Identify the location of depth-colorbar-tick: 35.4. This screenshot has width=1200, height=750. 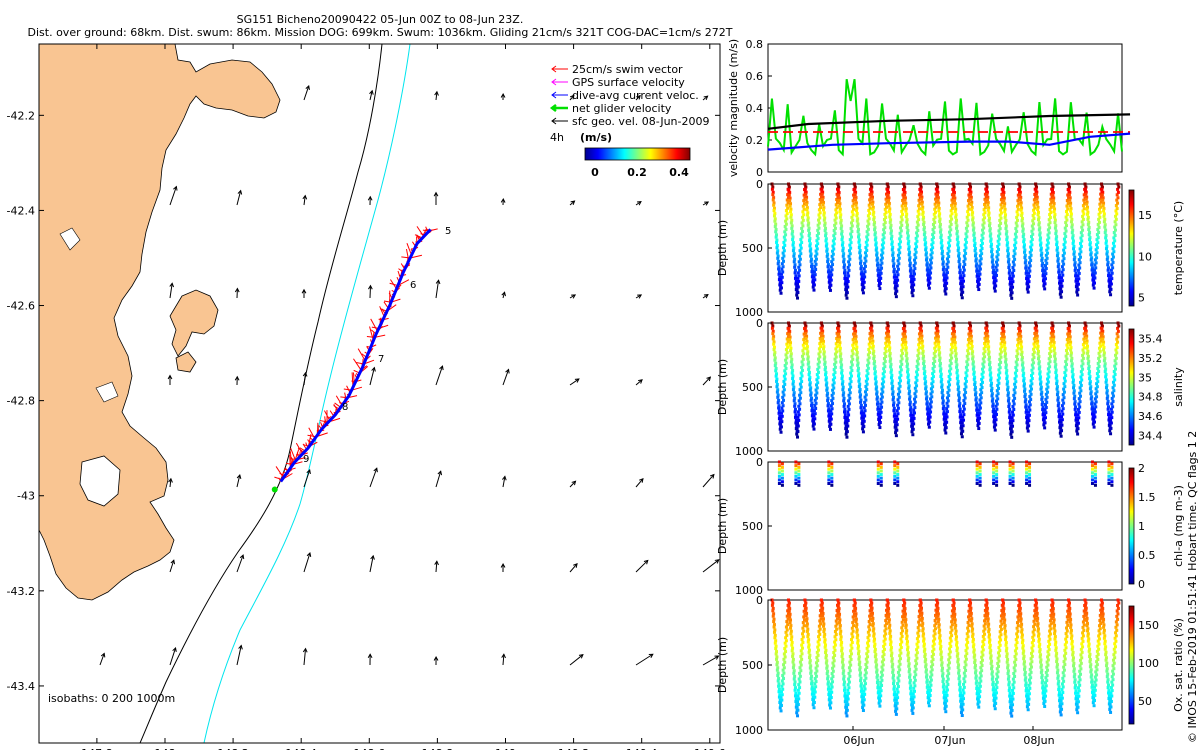
(1150, 339).